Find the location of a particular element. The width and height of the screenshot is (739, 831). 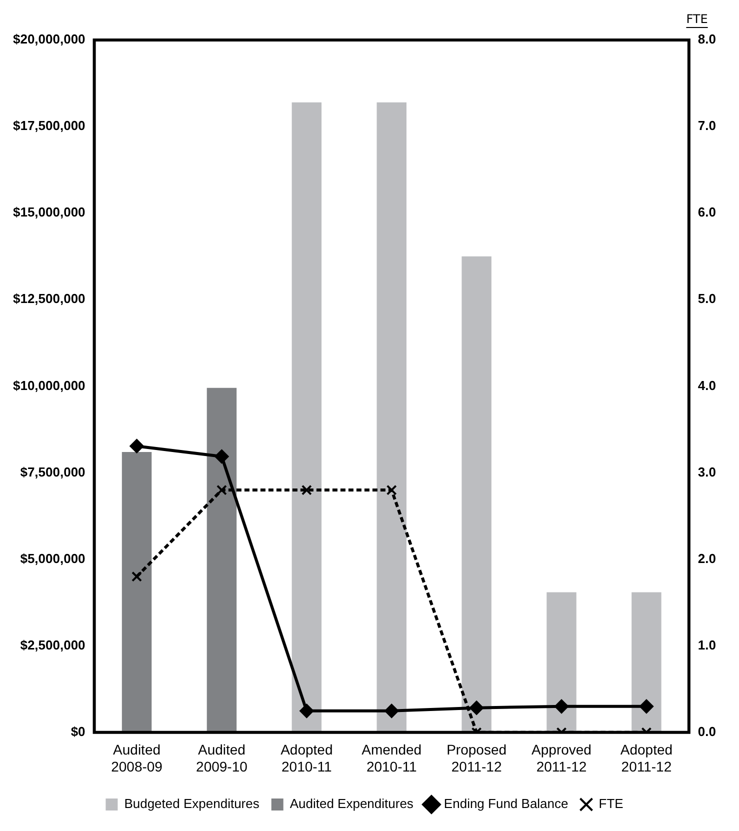

y2-tick-label: 5.0 is located at coordinates (707, 298).